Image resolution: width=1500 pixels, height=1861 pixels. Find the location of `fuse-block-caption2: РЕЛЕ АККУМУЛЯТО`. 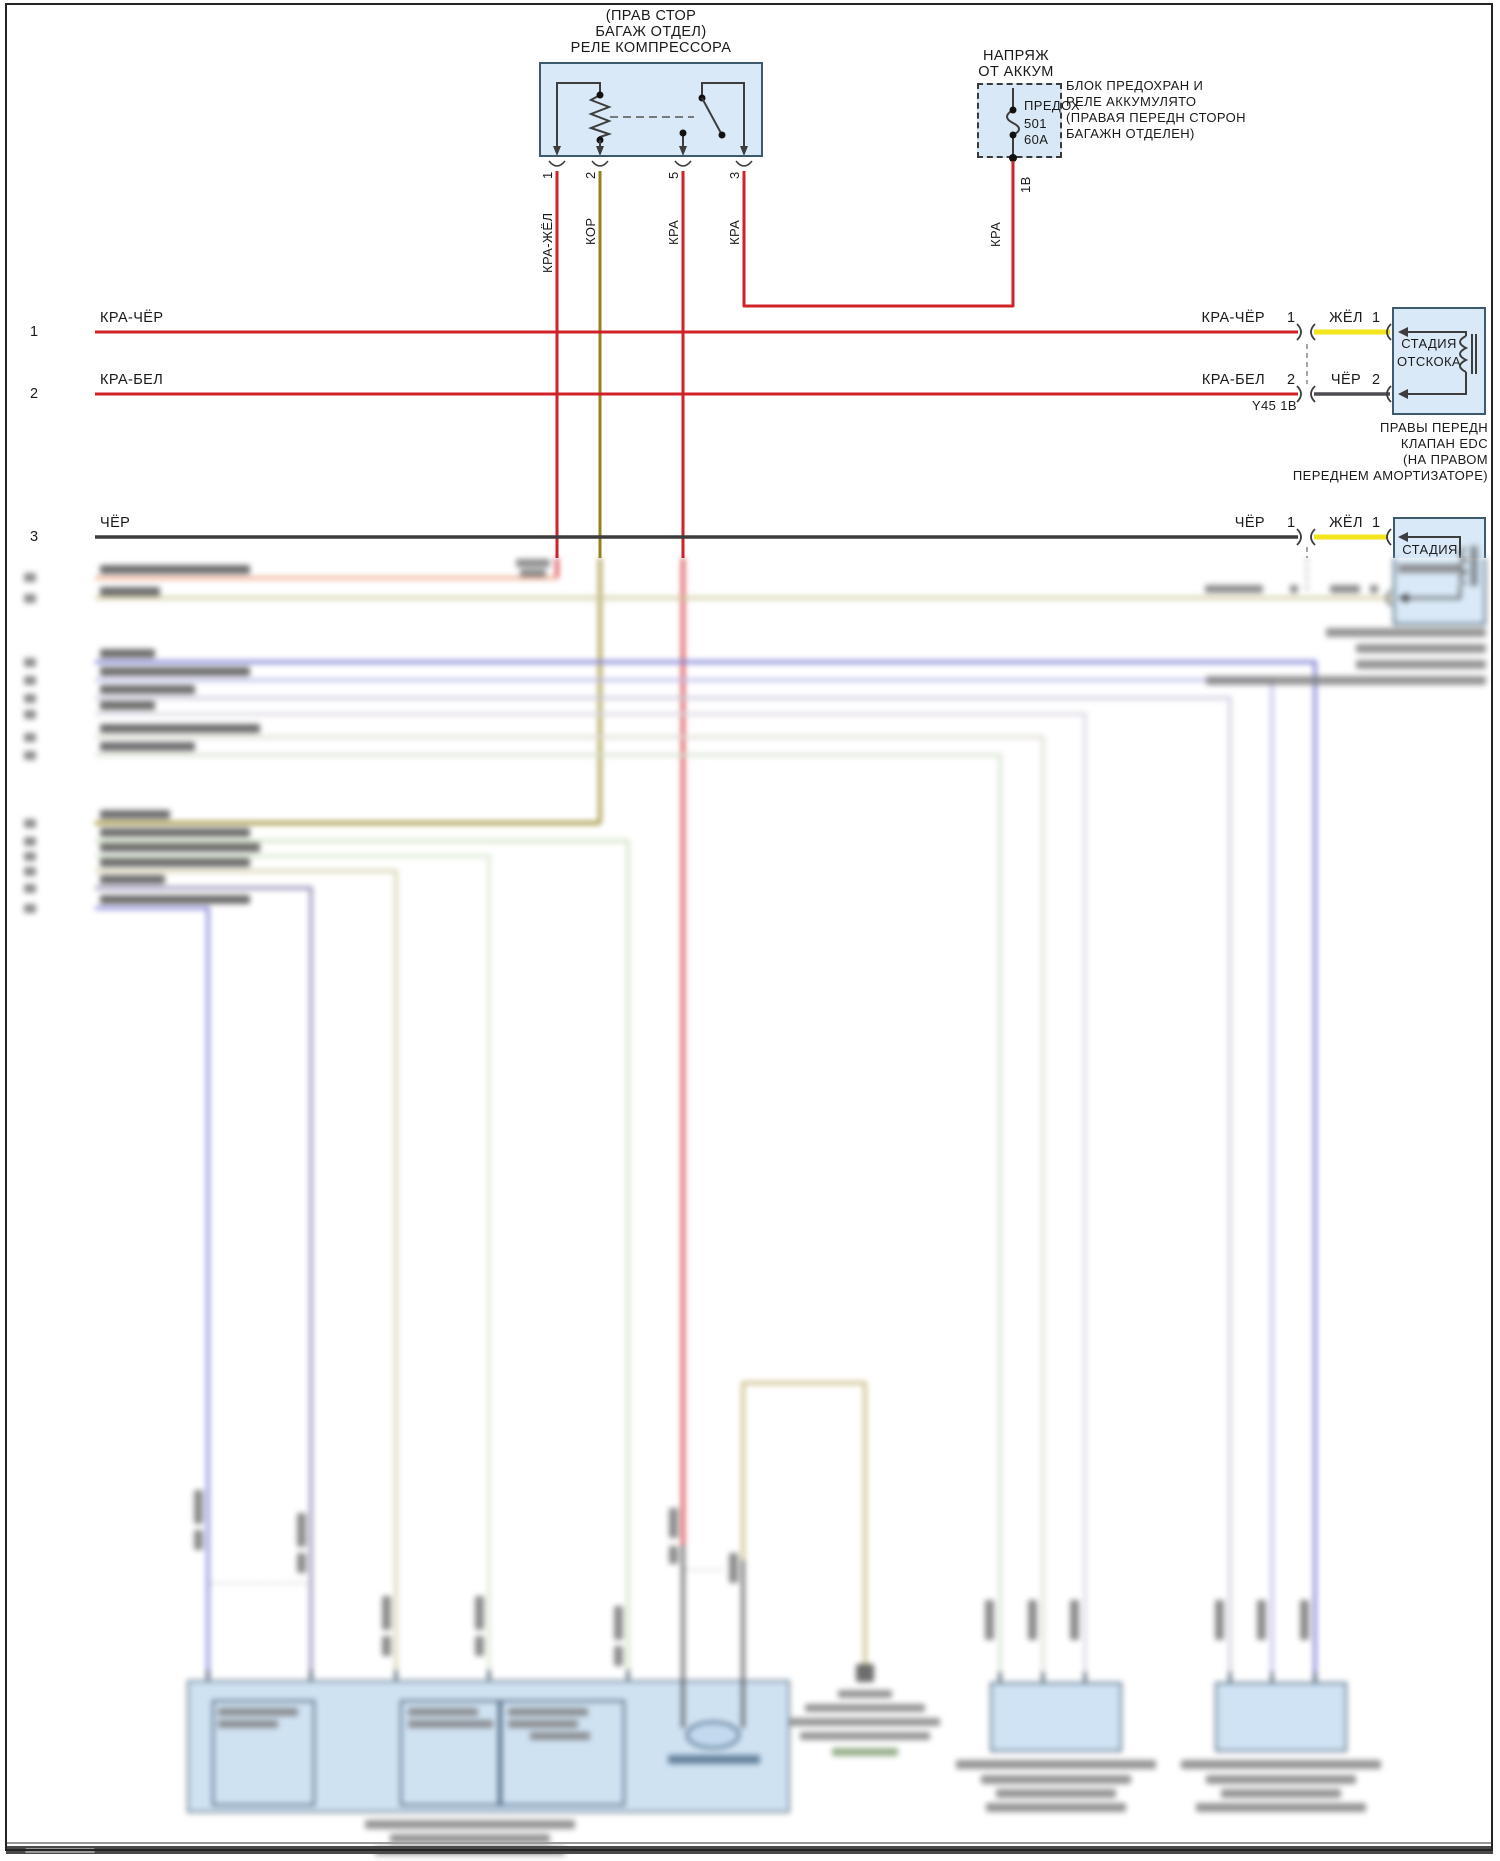

fuse-block-caption2: РЕЛЕ АККУМУЛЯТО is located at coordinates (1131, 101).